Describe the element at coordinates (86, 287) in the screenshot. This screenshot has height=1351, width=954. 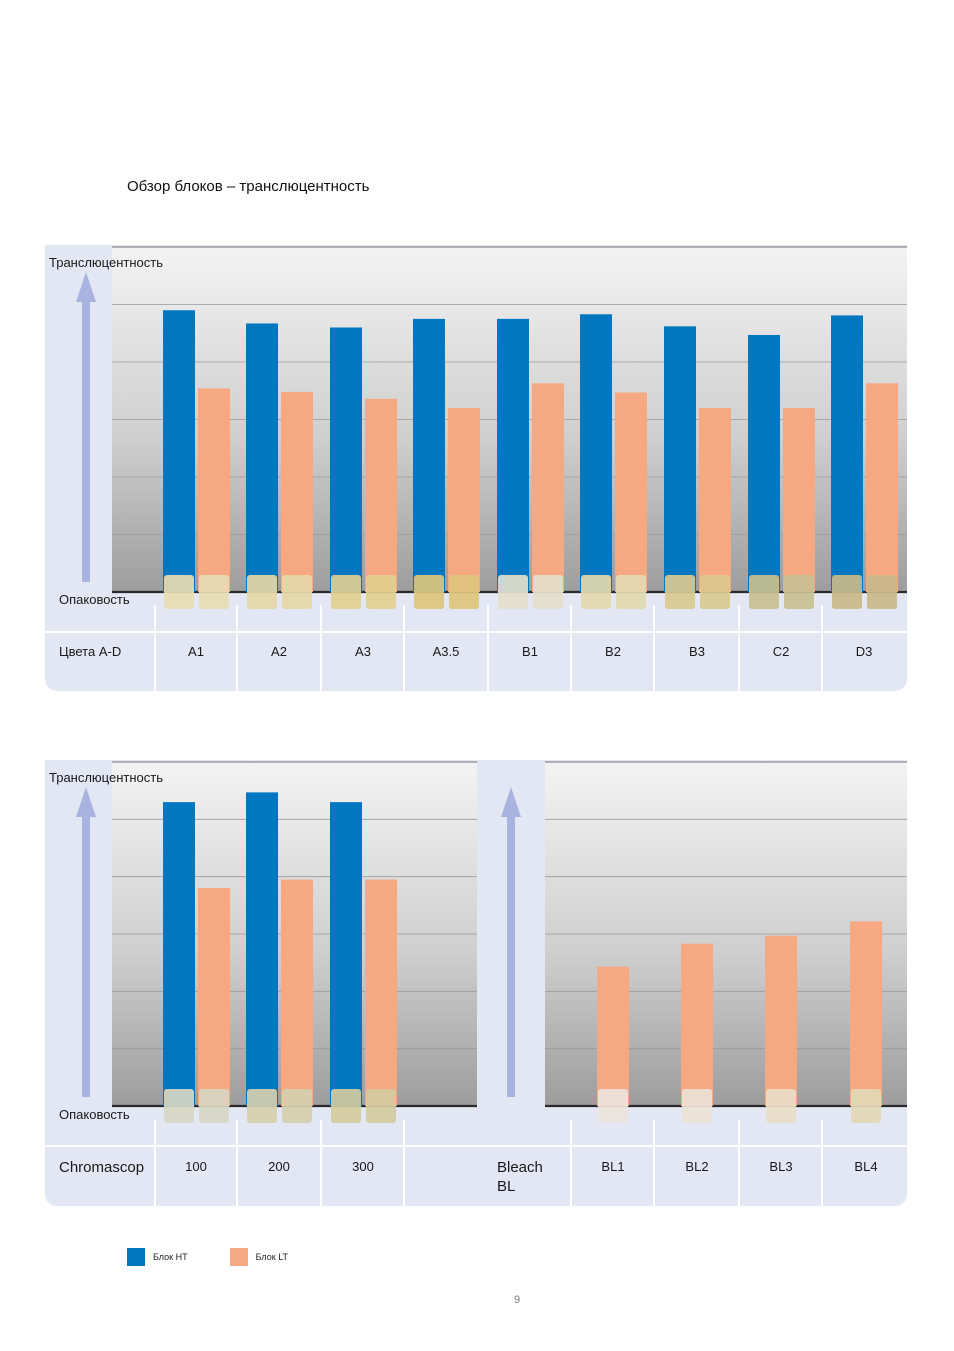
I see `translucency-arrow-head` at that location.